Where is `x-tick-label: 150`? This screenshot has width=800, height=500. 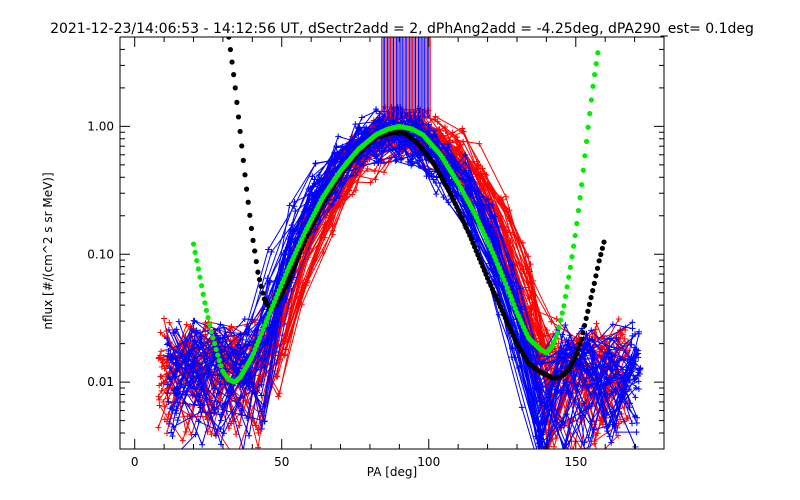 x-tick-label: 150 is located at coordinates (575, 462).